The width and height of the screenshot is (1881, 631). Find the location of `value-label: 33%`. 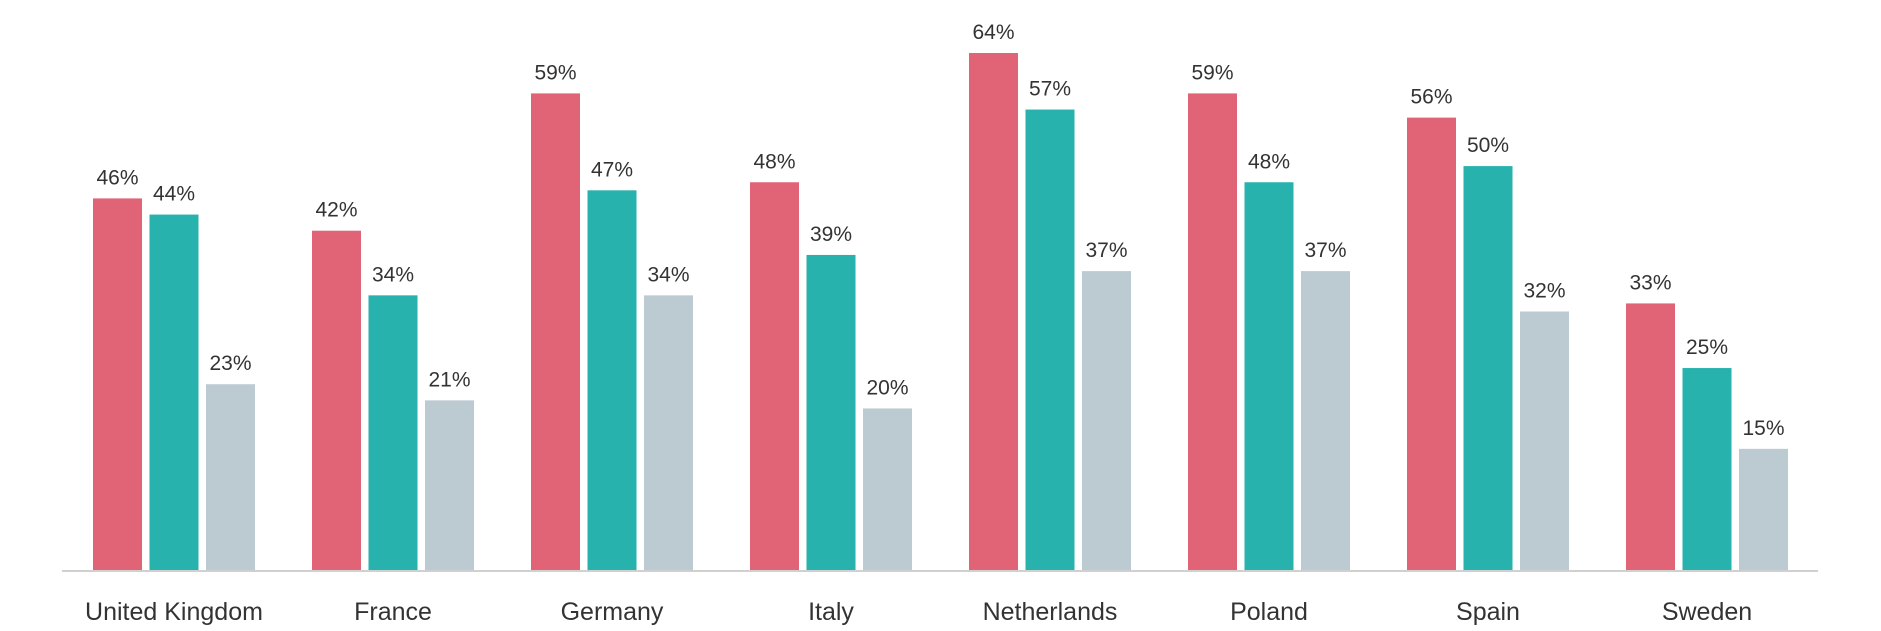

value-label: 33% is located at coordinates (1650, 282).